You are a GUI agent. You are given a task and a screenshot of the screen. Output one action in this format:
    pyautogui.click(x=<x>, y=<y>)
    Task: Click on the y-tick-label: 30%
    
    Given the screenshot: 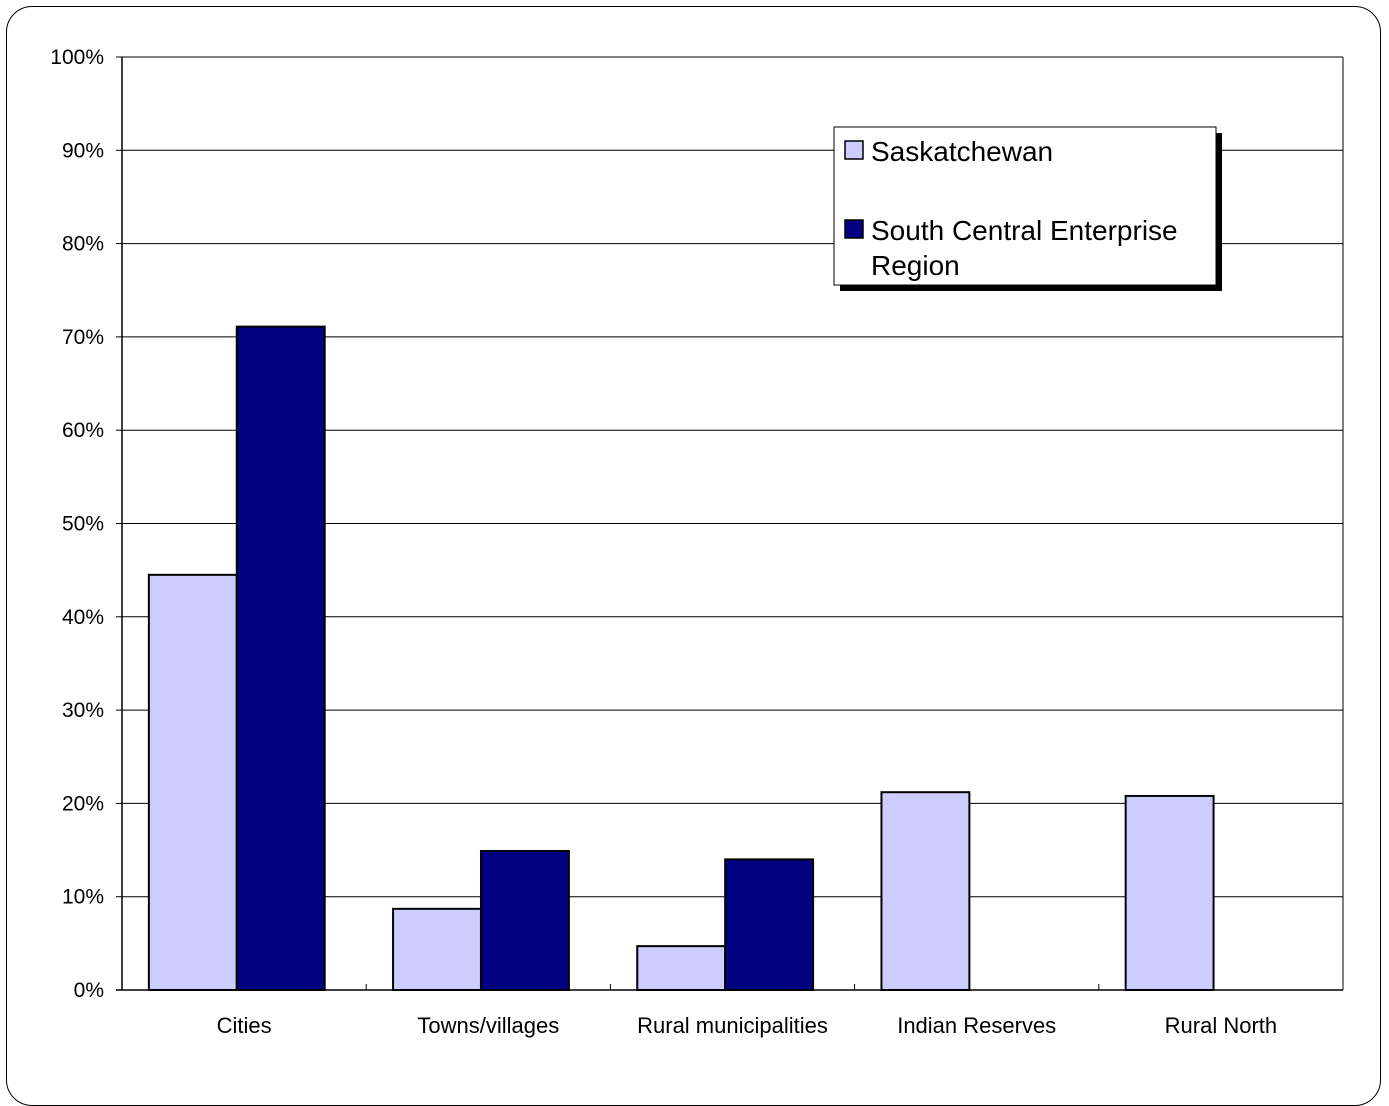 What is the action you would take?
    pyautogui.click(x=83, y=710)
    